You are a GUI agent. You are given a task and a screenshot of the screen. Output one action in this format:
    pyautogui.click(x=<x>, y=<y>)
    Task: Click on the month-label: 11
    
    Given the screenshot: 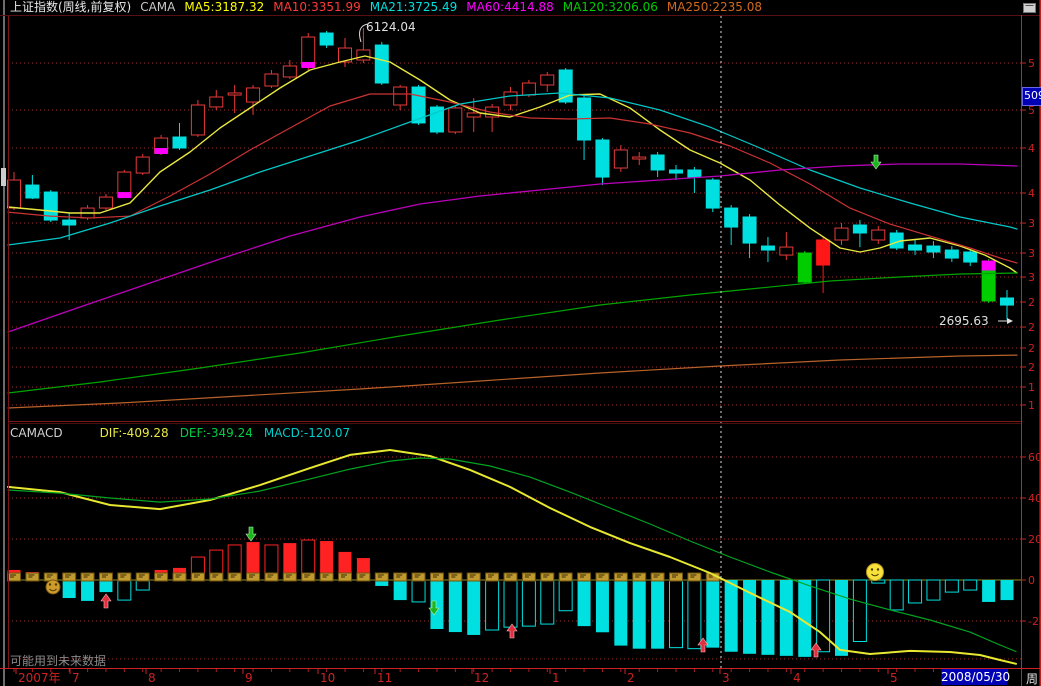 What is the action you would take?
    pyautogui.click(x=384, y=678)
    